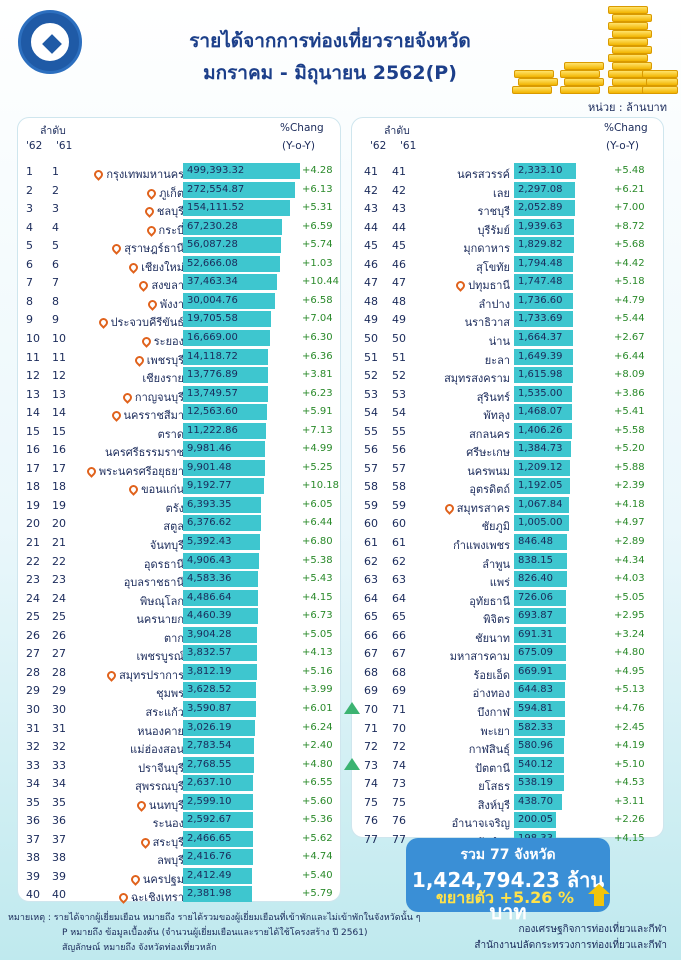 This screenshot has width=681, height=960. I want to click on coin-icon, so click(628, 58).